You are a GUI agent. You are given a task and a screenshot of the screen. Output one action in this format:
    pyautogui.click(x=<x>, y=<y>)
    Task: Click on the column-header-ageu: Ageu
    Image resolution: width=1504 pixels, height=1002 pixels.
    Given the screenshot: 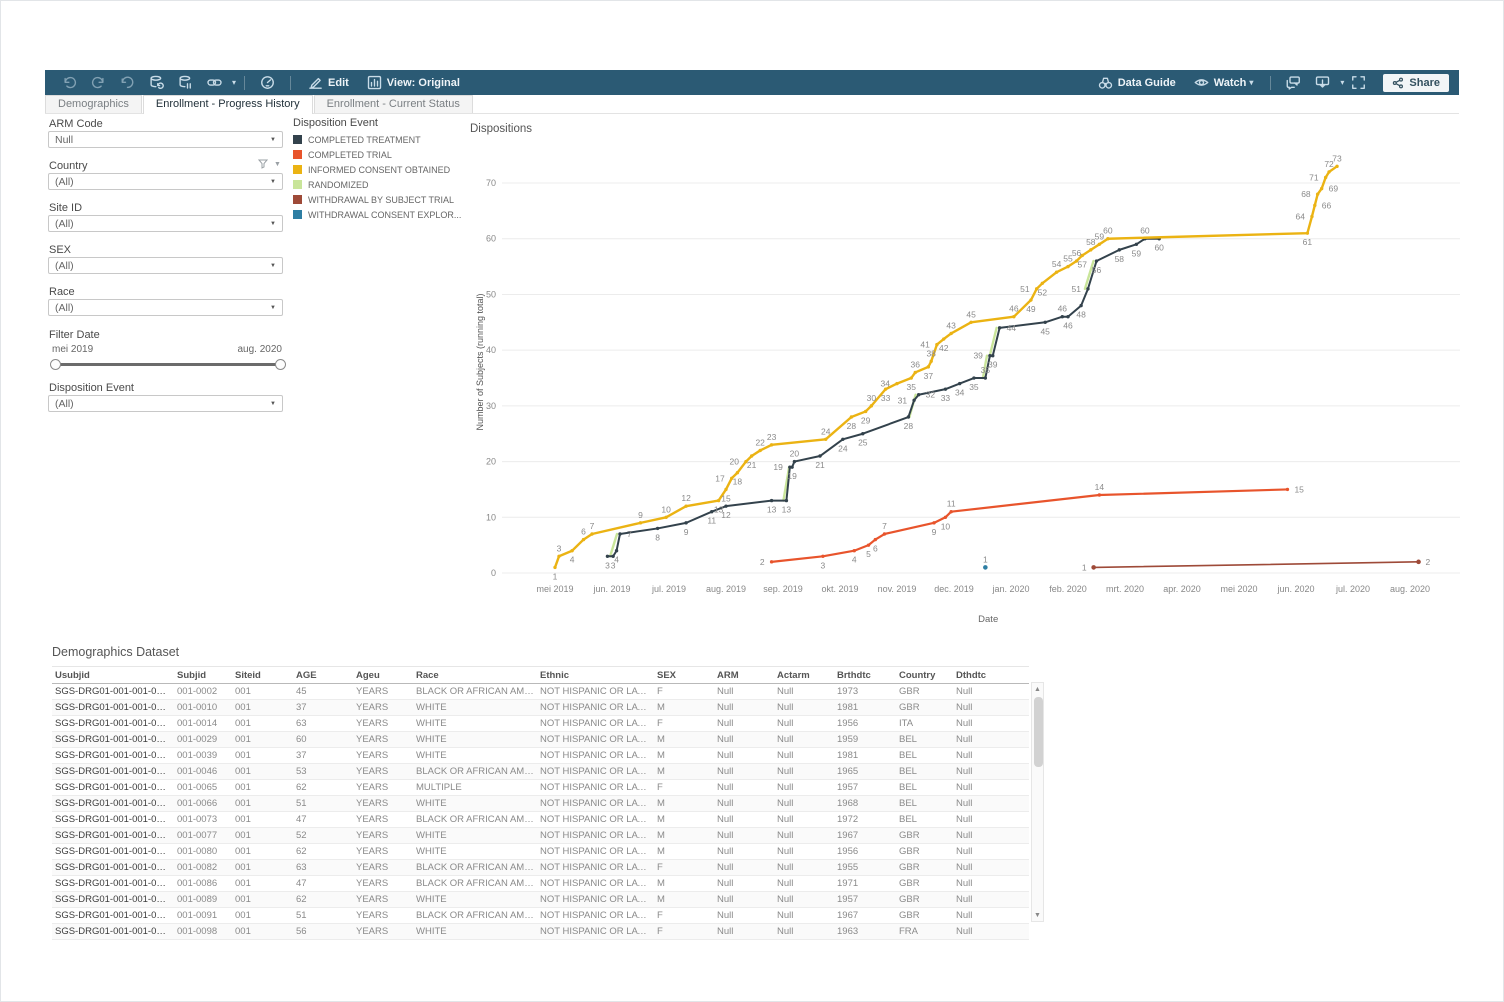 What is the action you would take?
    pyautogui.click(x=383, y=675)
    